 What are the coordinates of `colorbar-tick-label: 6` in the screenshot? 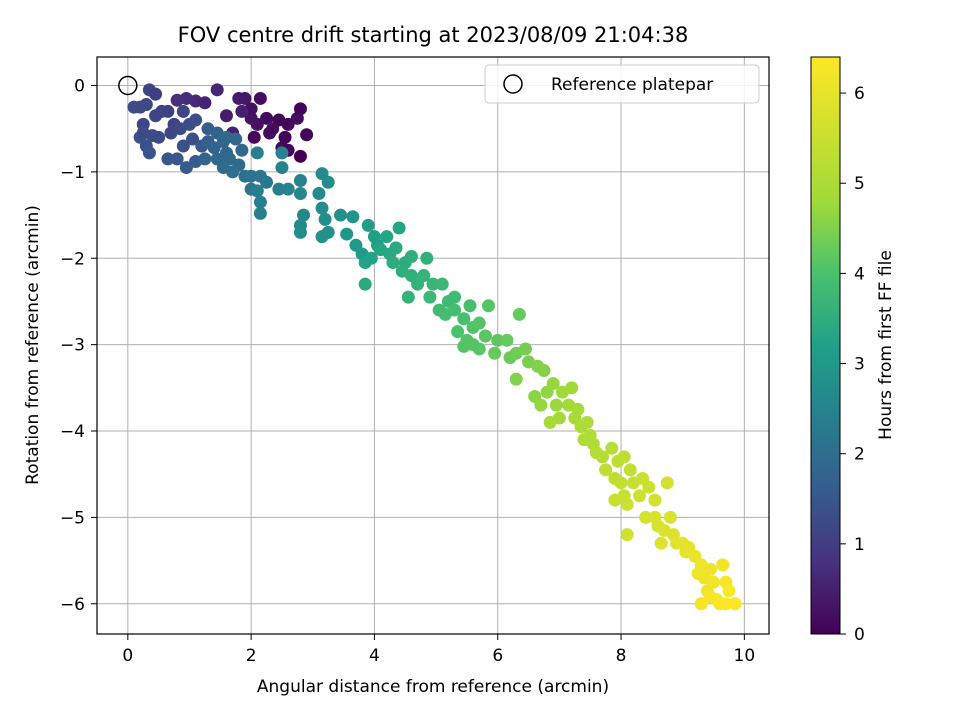 It's located at (859, 94).